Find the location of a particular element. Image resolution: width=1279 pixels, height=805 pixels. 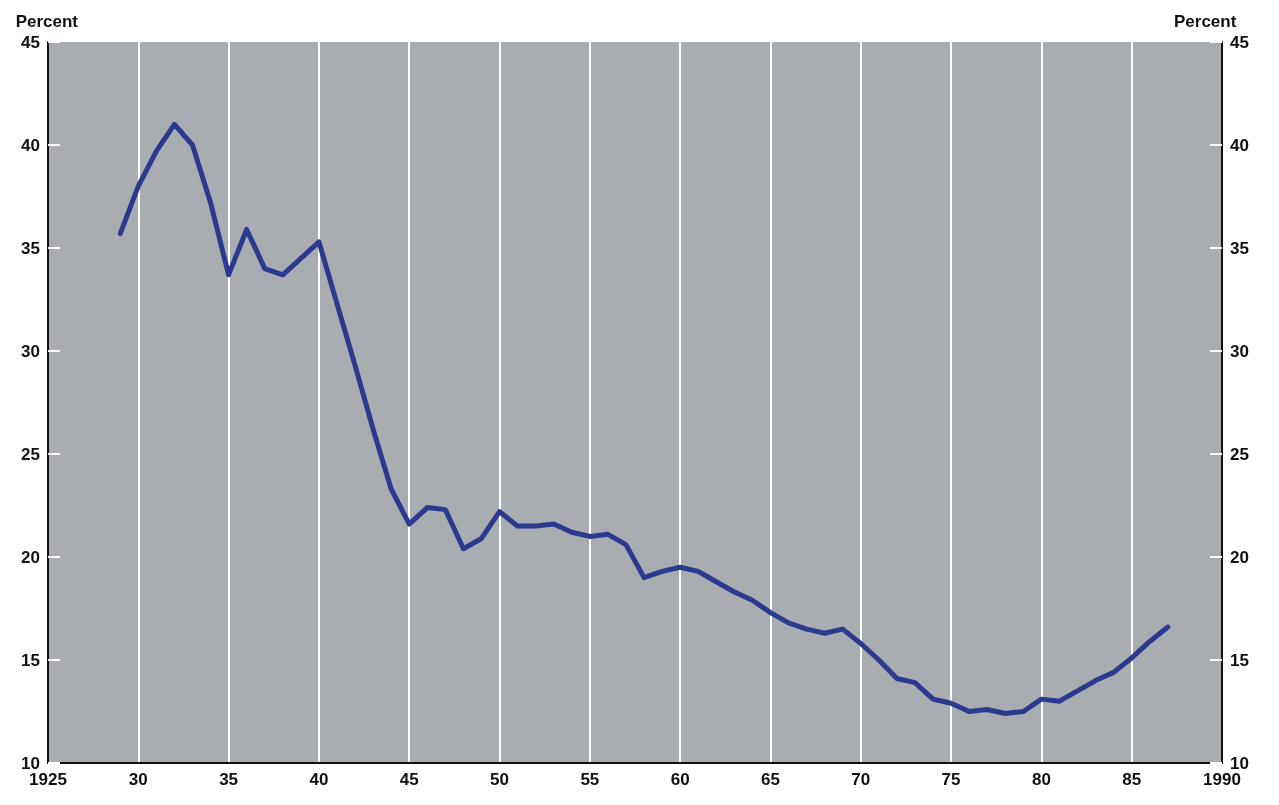

x-tick-label: 40 is located at coordinates (319, 779).